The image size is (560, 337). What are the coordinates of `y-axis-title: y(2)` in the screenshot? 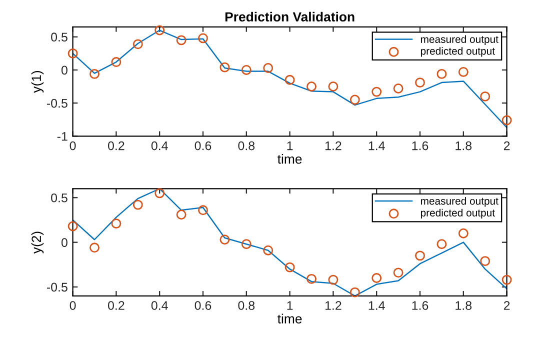 It's located at (37, 243).